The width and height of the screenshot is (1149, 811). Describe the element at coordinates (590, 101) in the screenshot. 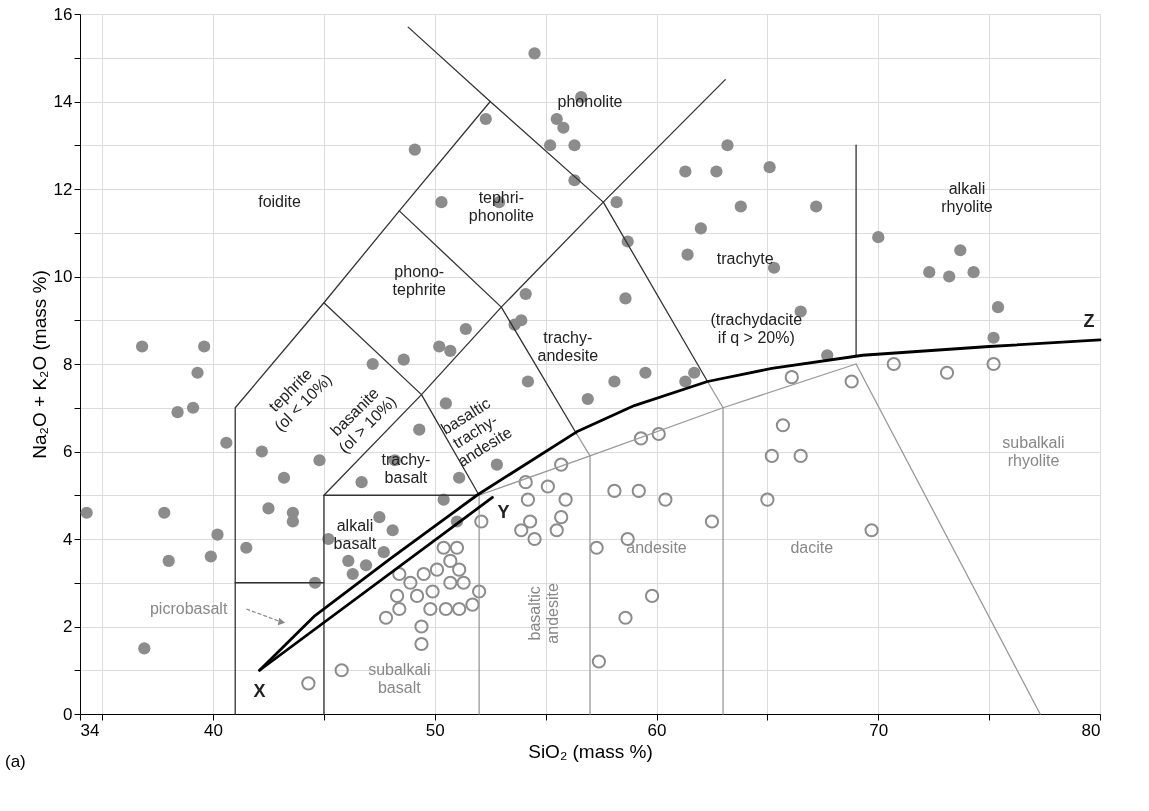

I see `annotation: phonolite` at that location.